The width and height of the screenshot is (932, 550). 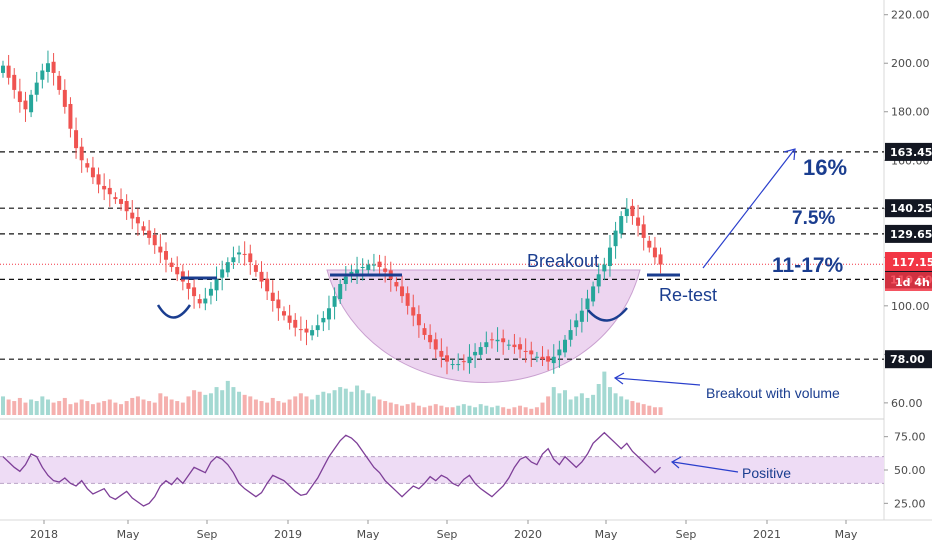 I want to click on time-axis: 2018 May Sep 2019 May Sep 2020 May Sep 2021 May, so click(x=444, y=530).